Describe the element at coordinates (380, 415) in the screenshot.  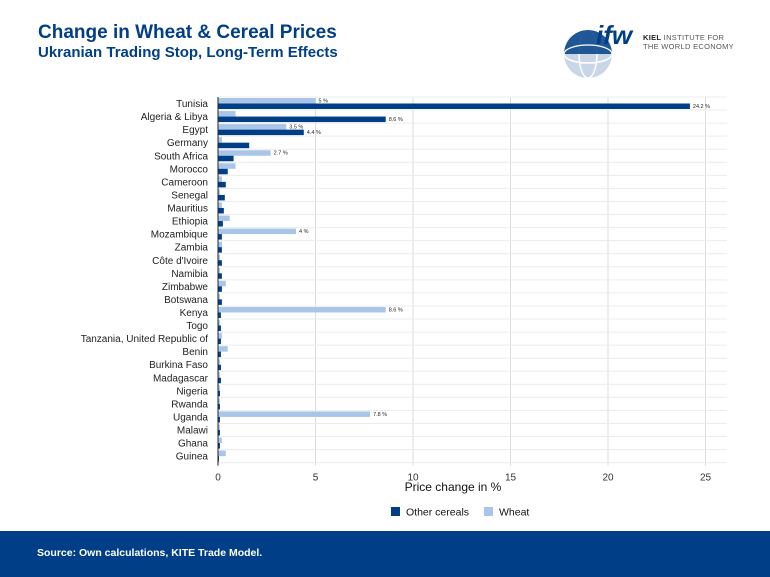
I see `wheat-data-label: 7.8 %` at that location.